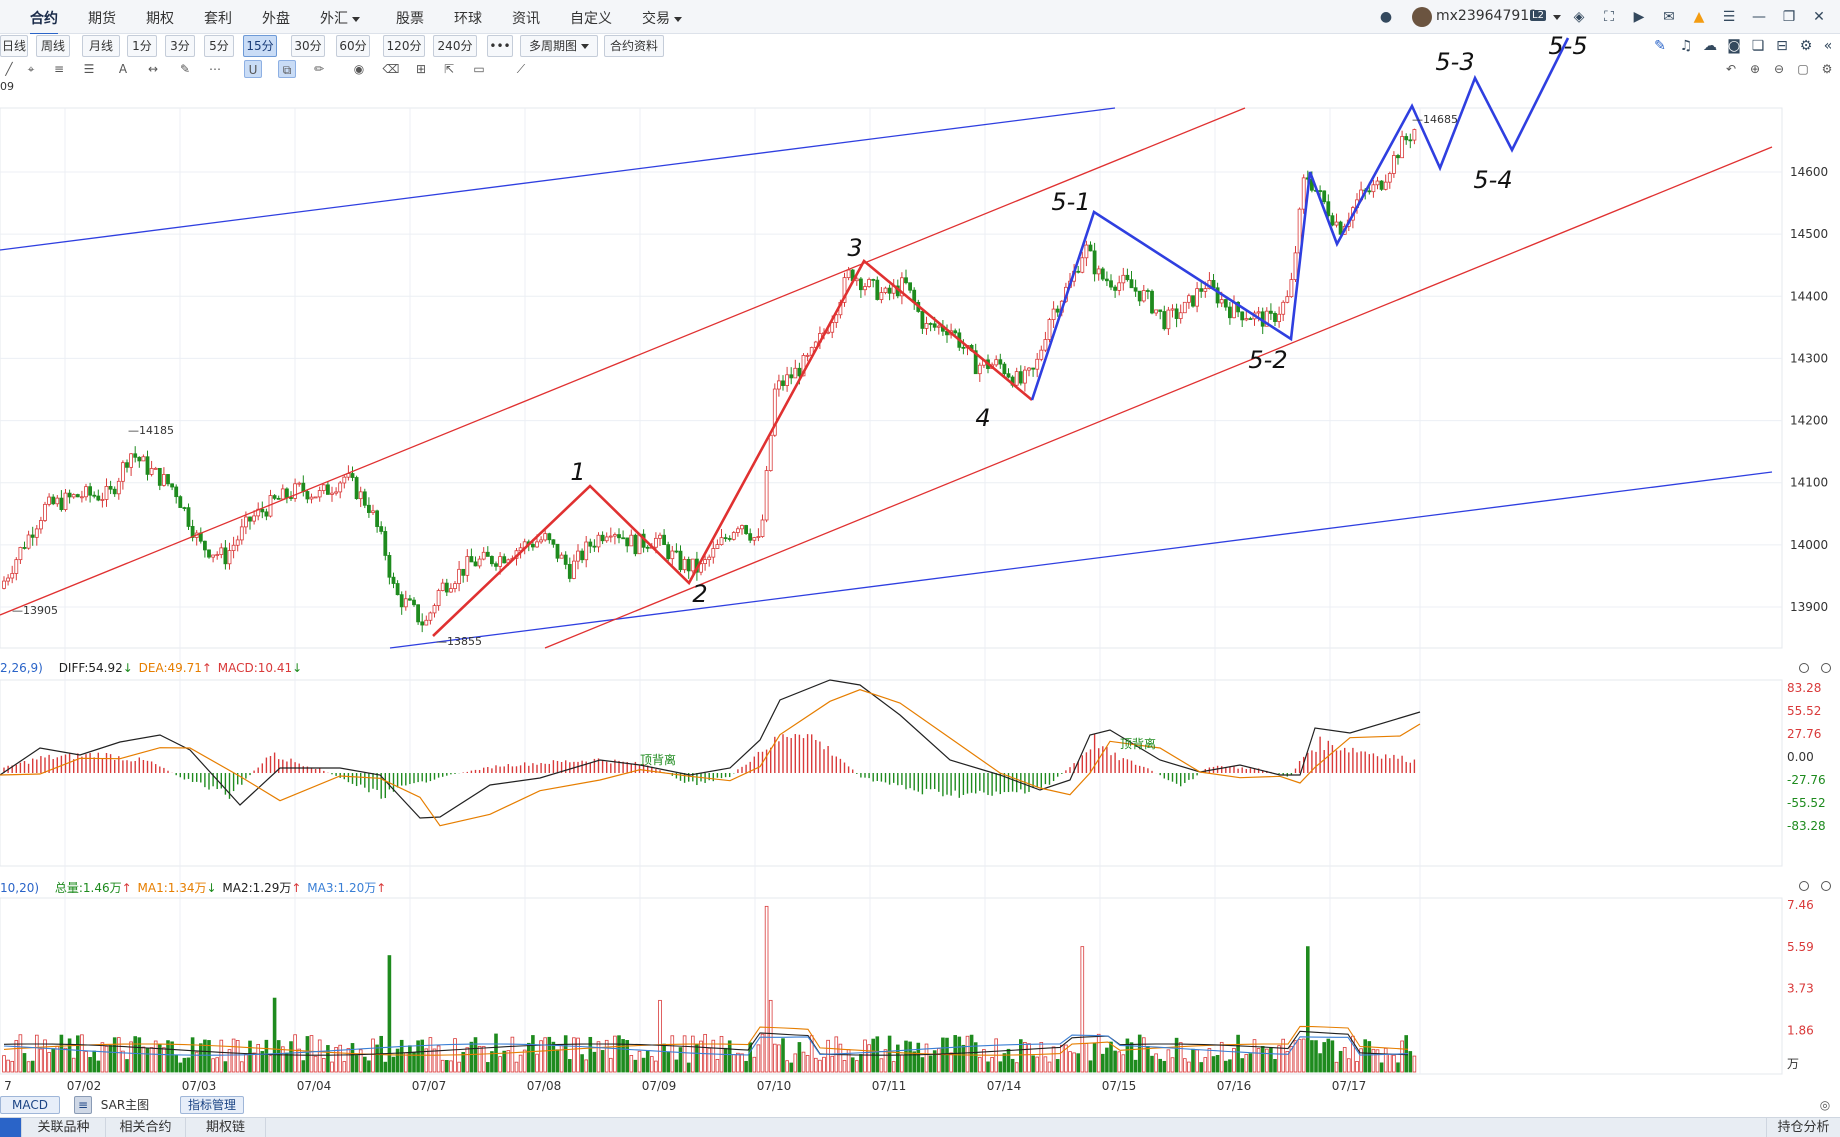 Image resolution: width=1840 pixels, height=1137 pixels. What do you see at coordinates (1639, 17) in the screenshot?
I see `video-icon: ▶` at bounding box center [1639, 17].